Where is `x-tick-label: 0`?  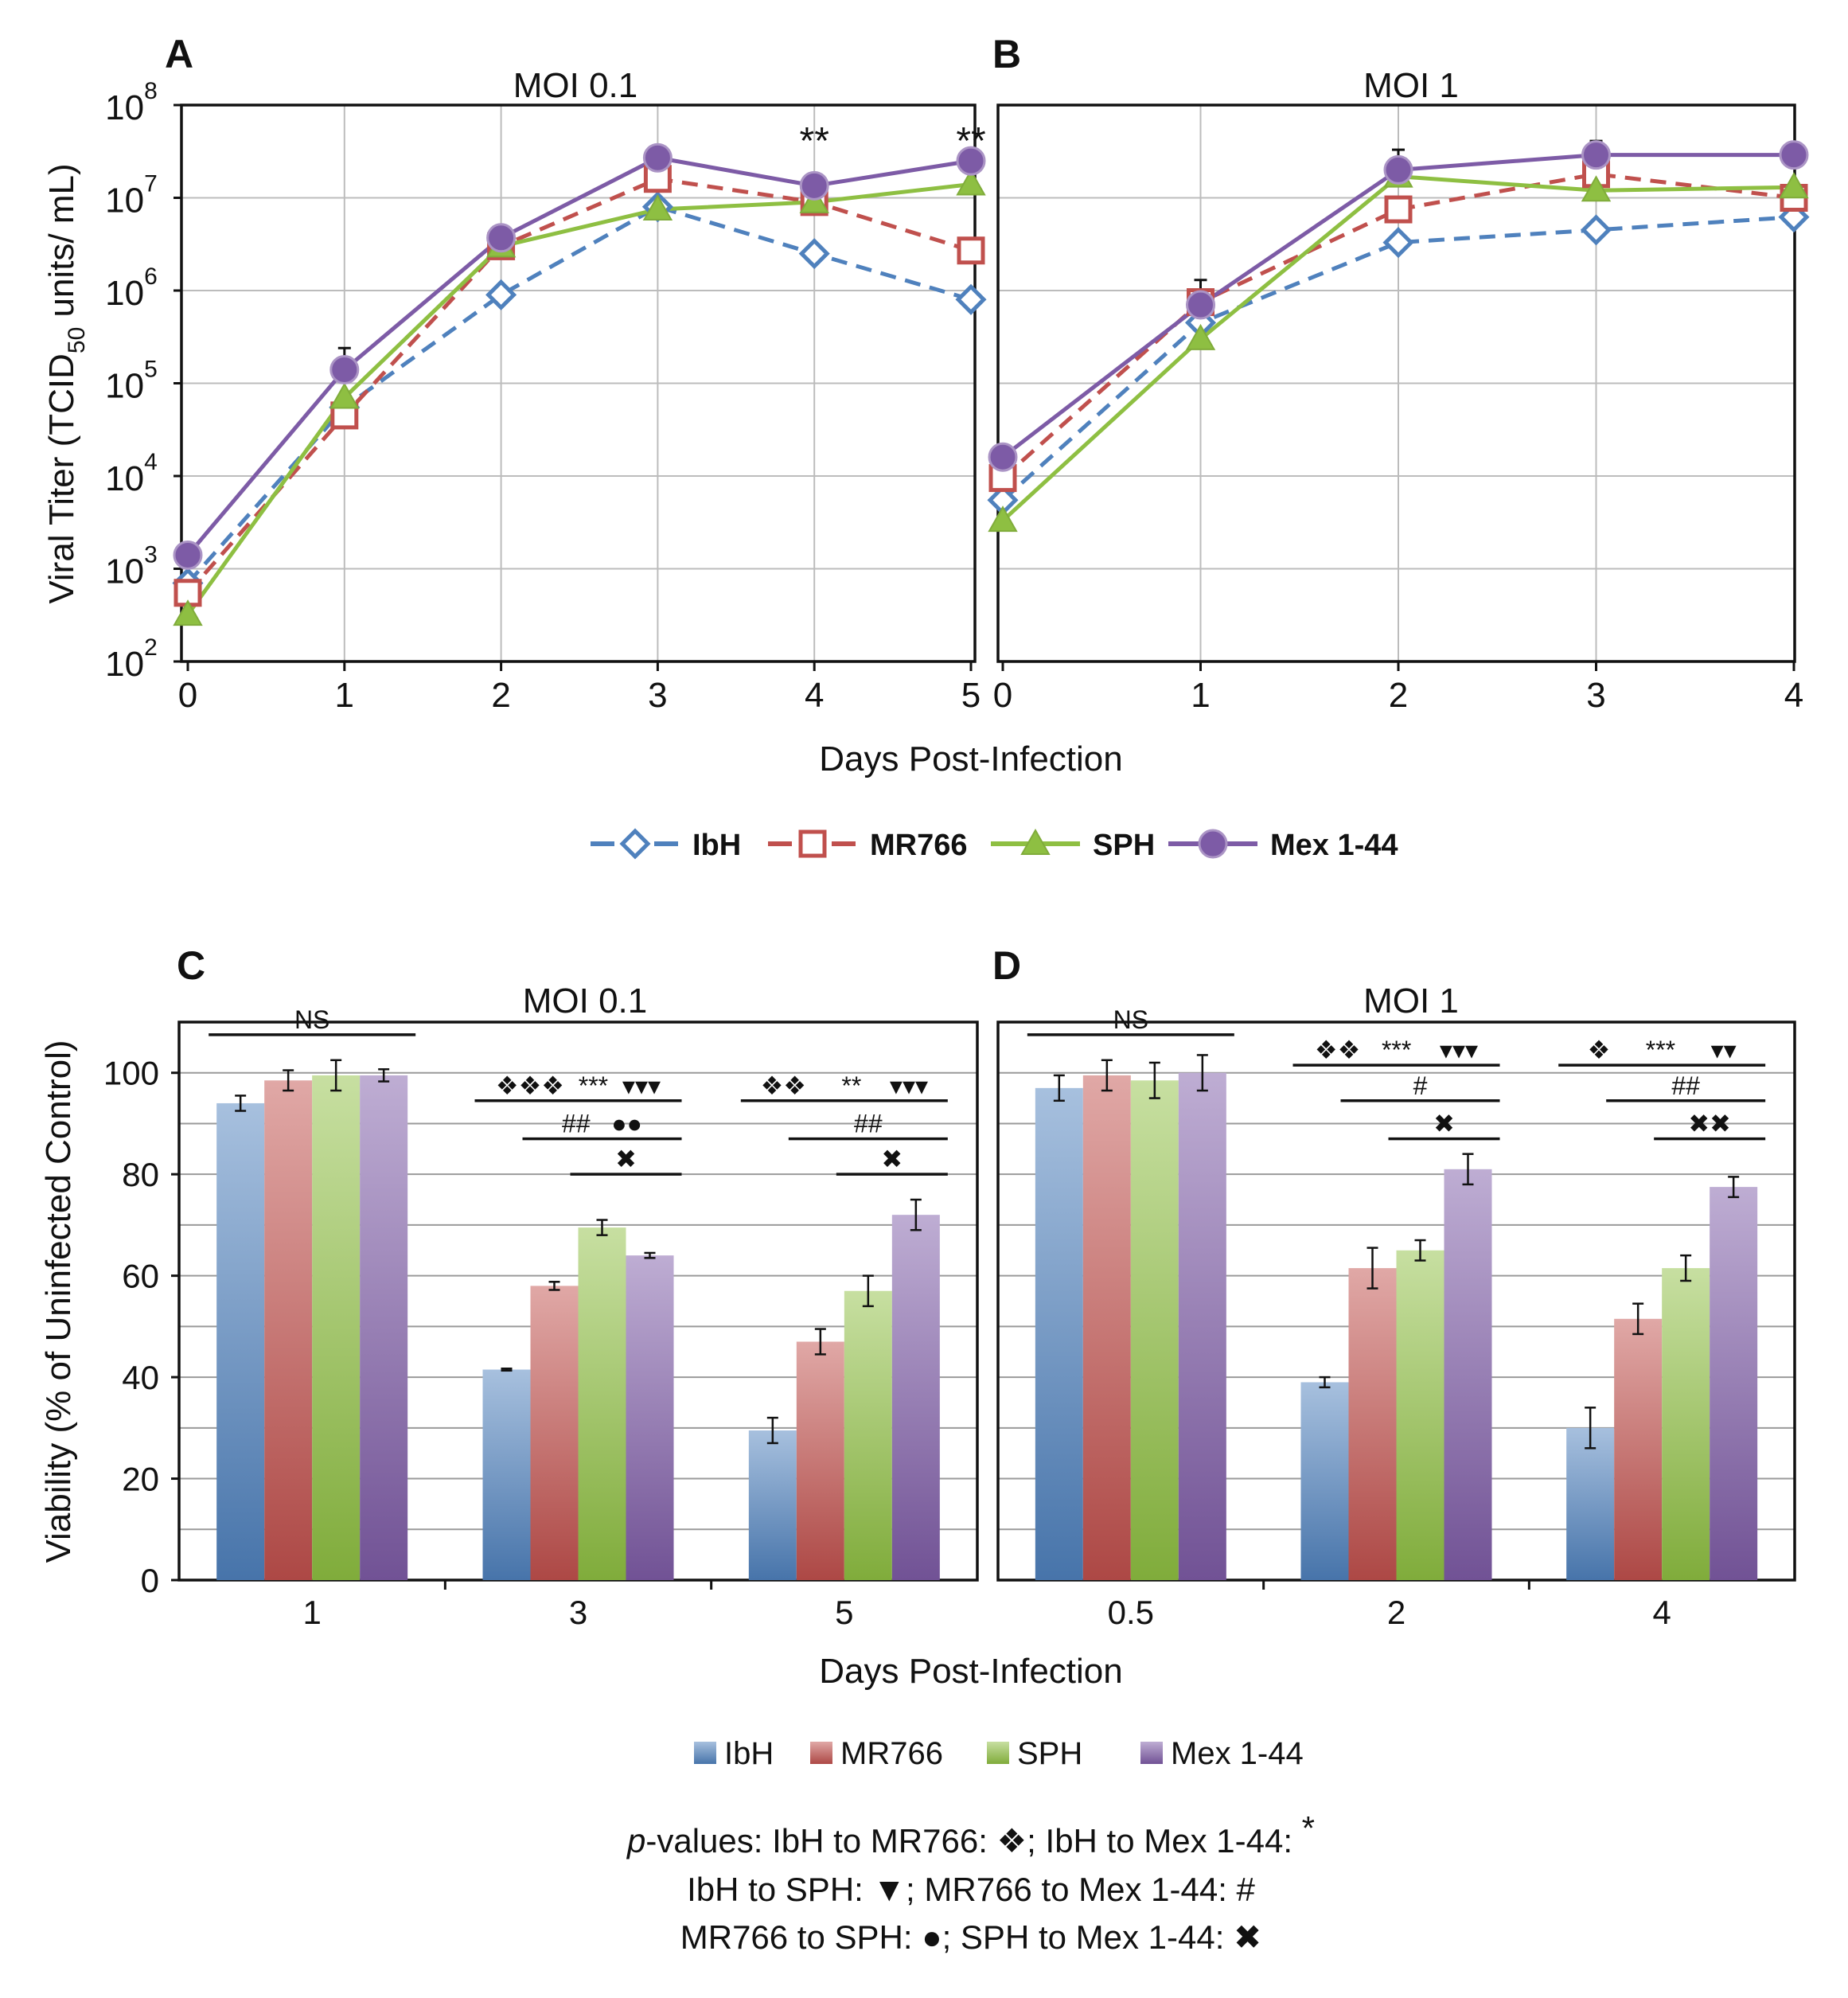
x-tick-label: 0 is located at coordinates (1002, 695).